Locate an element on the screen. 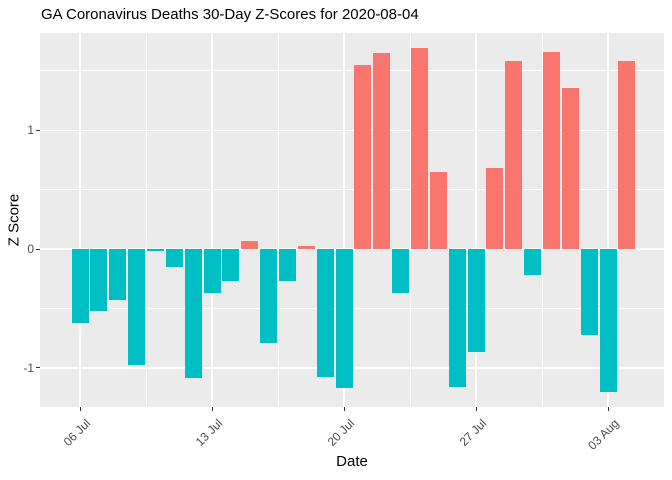  y-major-gridline is located at coordinates (352, 130).